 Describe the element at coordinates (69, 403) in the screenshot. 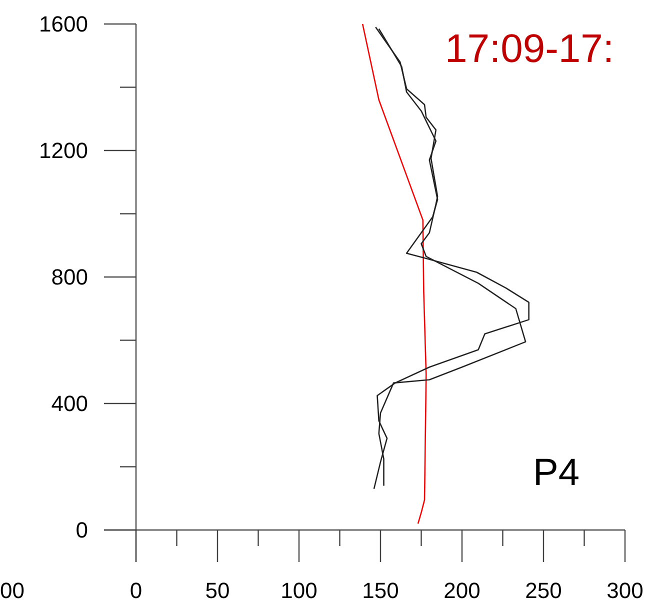

I see `y-tick-label: 400` at that location.